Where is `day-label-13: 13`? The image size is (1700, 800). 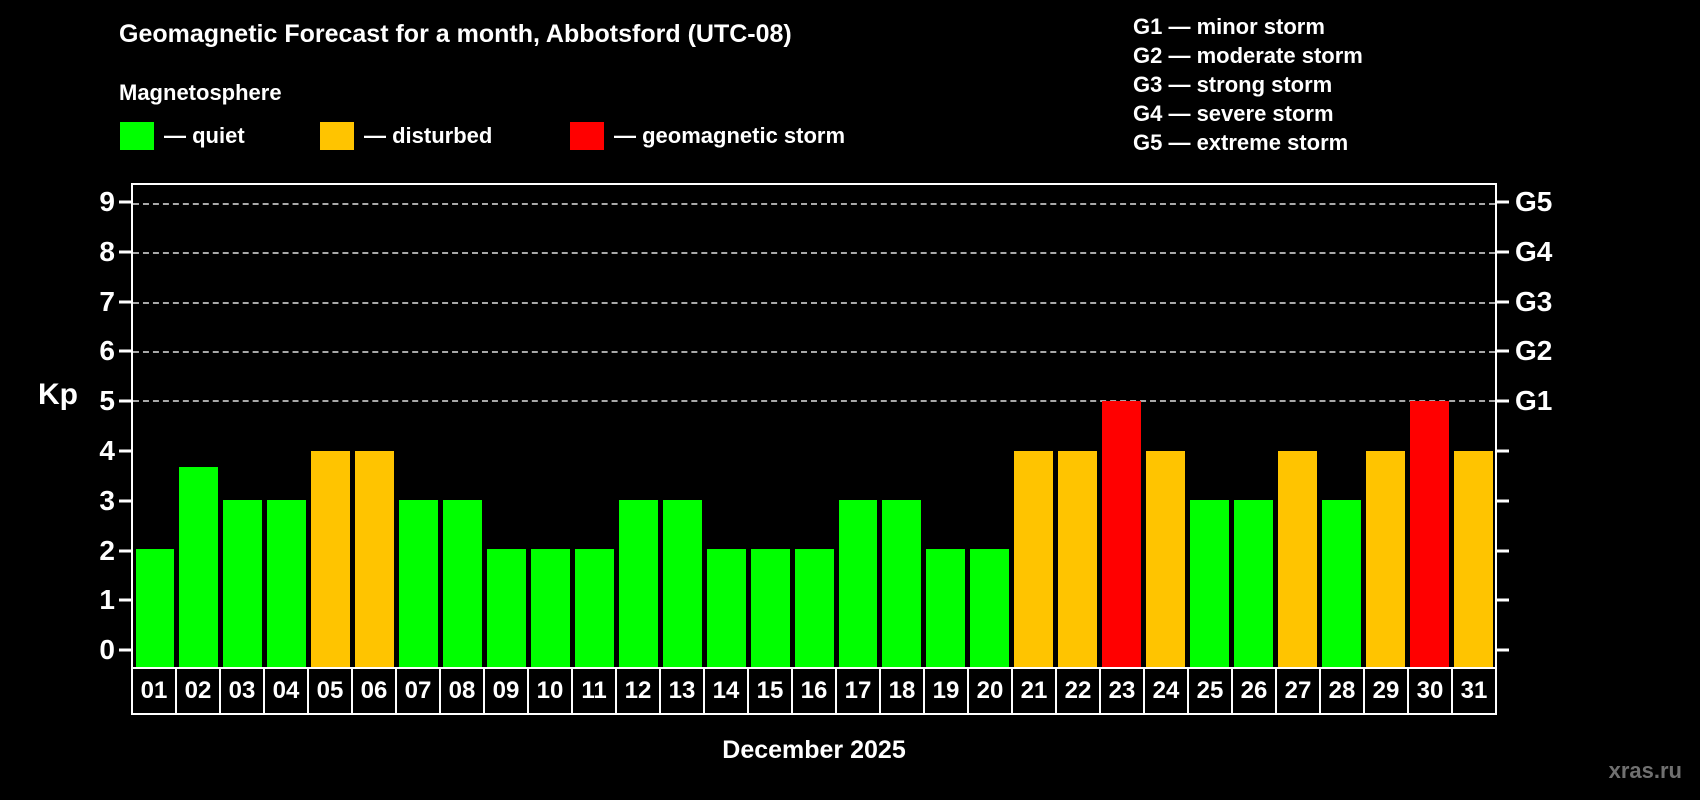 day-label-13: 13 is located at coordinates (683, 691).